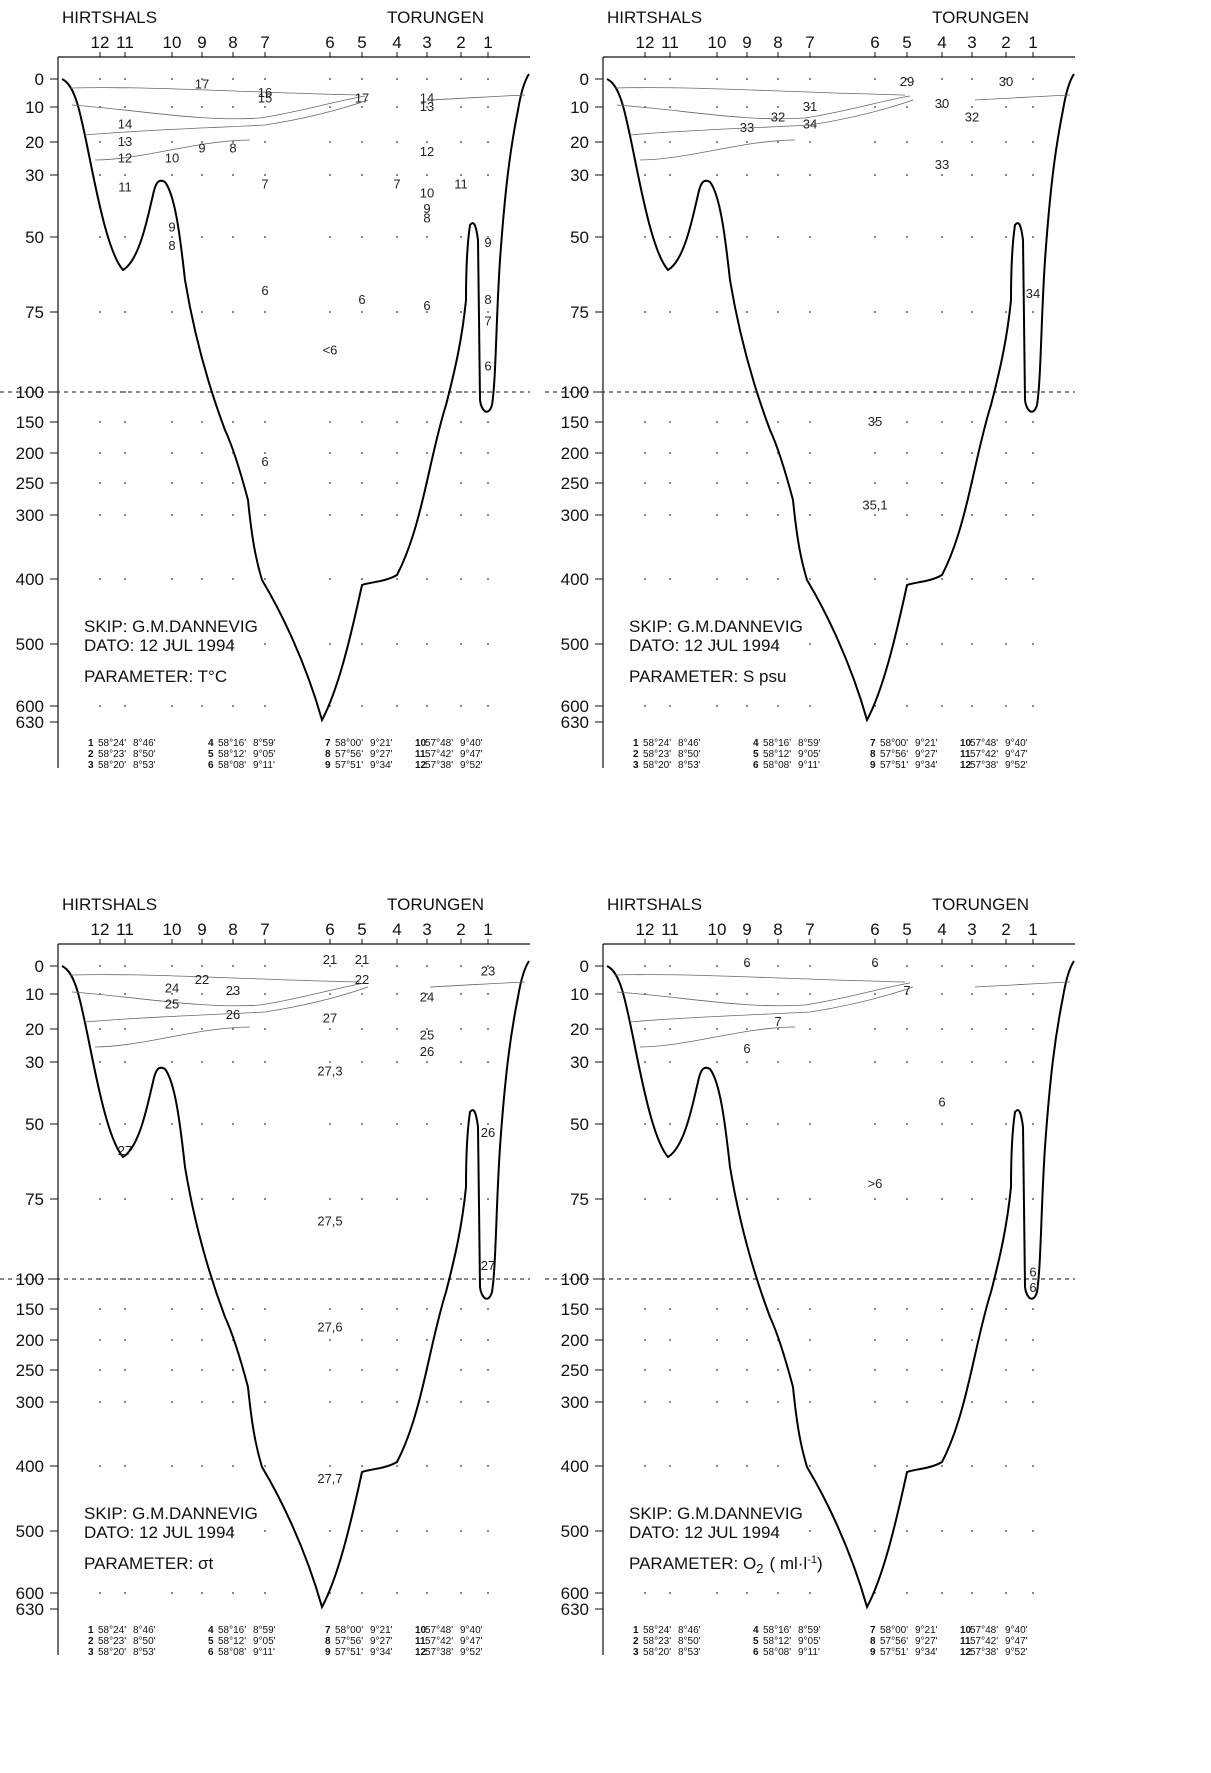  Describe the element at coordinates (232, 42) in the screenshot. I see `station-number-label: 8` at that location.